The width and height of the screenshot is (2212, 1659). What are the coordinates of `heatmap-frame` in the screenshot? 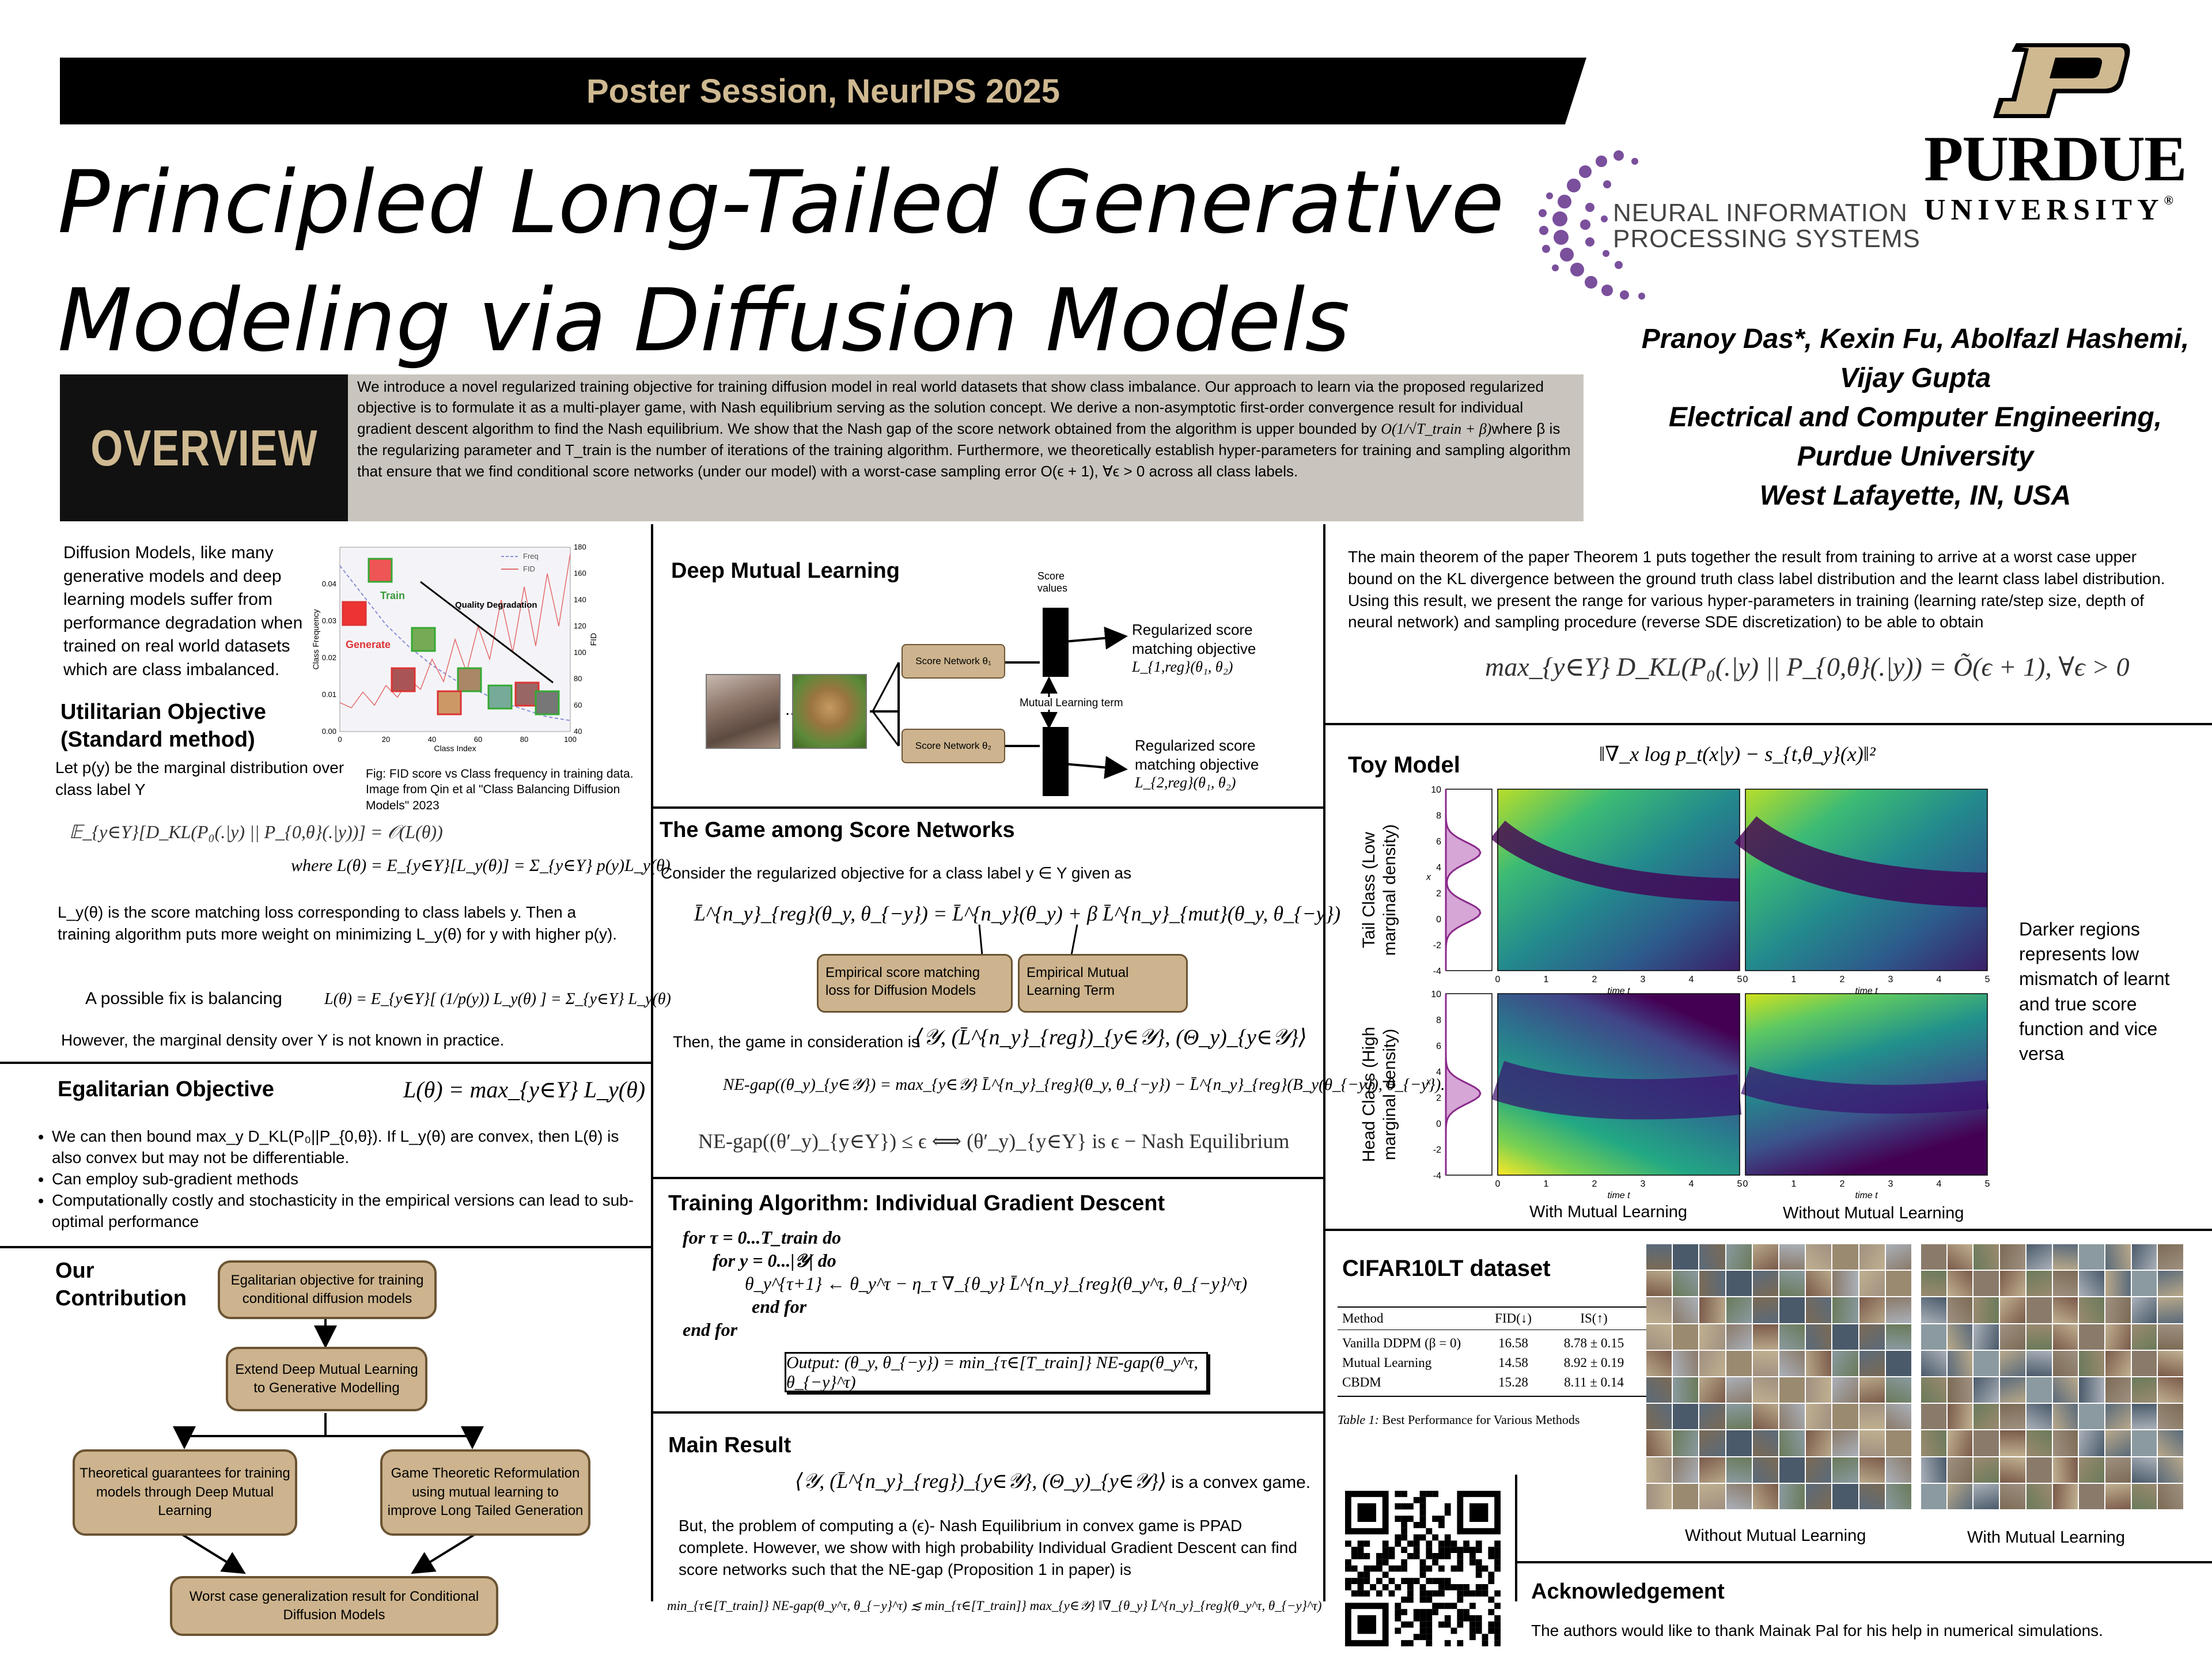 It's located at (1866, 1084).